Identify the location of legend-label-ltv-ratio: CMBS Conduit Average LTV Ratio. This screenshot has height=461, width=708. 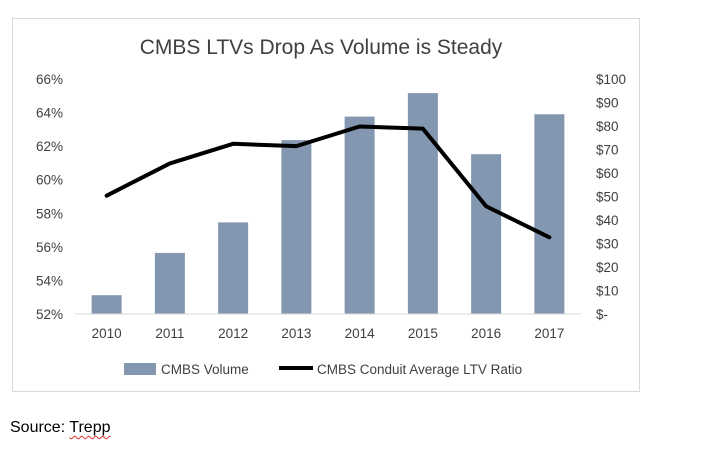
(419, 369).